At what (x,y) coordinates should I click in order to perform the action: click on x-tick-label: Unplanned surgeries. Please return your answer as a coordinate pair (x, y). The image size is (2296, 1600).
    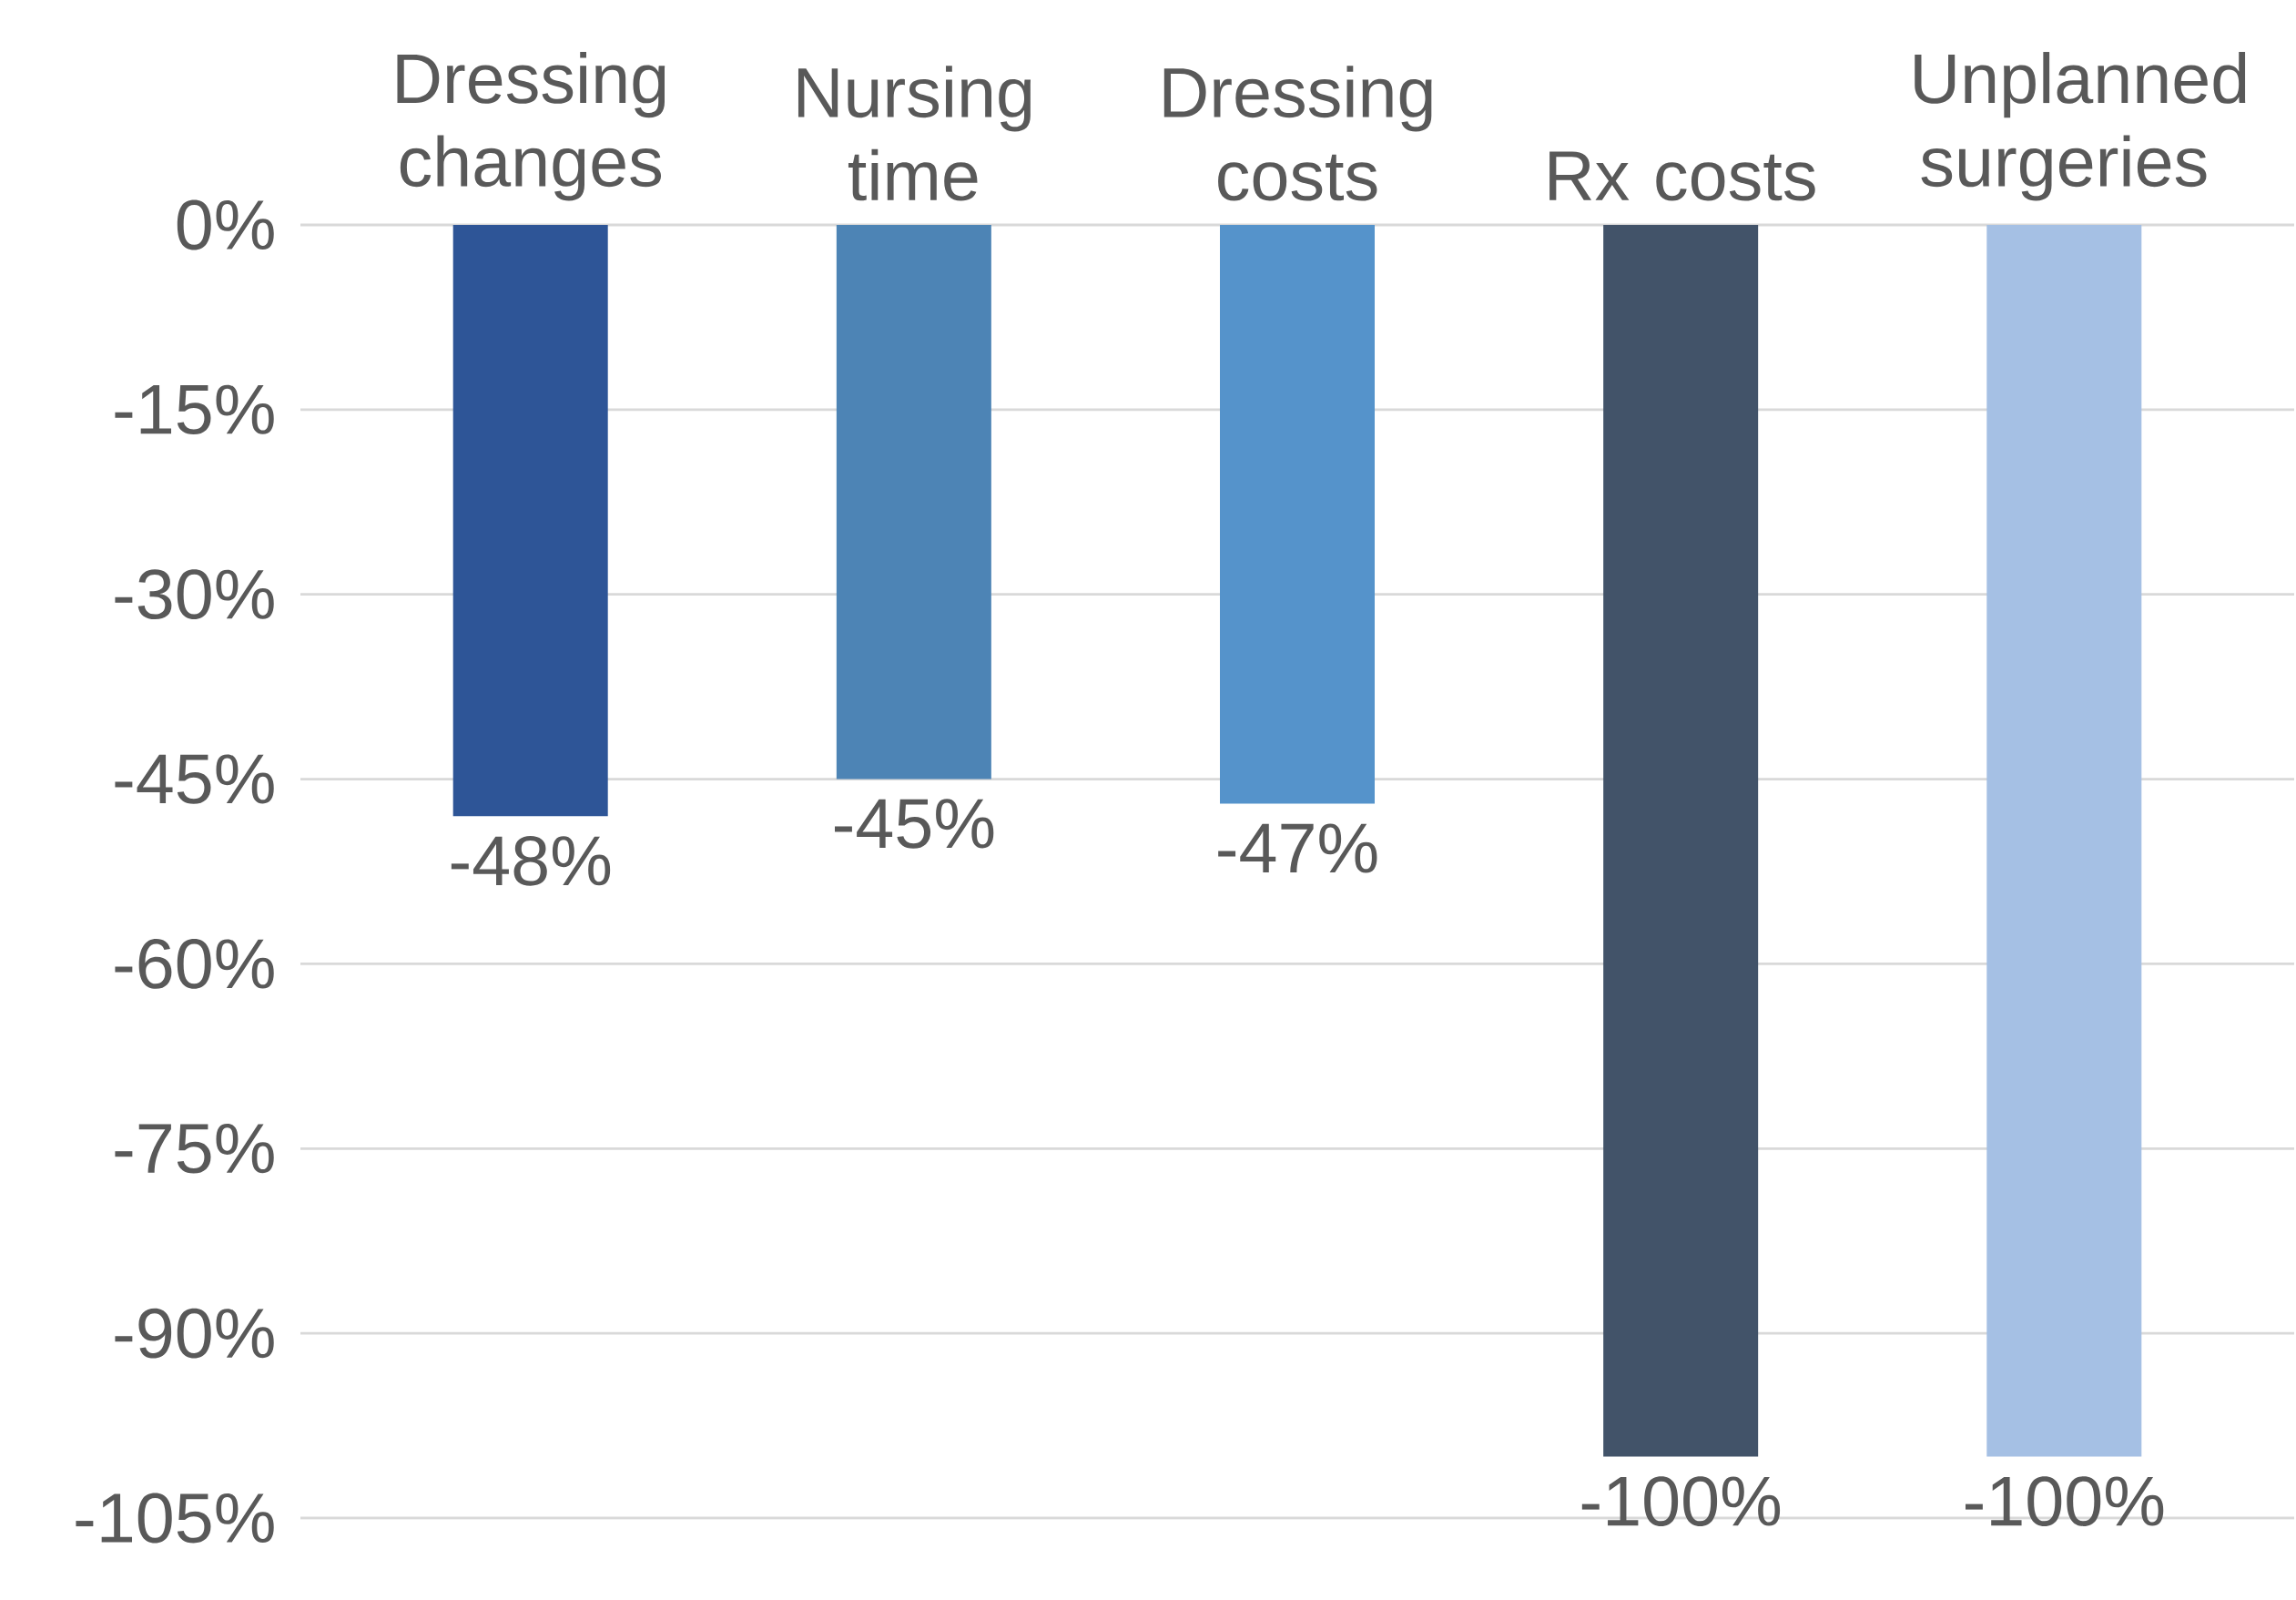
    Looking at the image, I should click on (2080, 127).